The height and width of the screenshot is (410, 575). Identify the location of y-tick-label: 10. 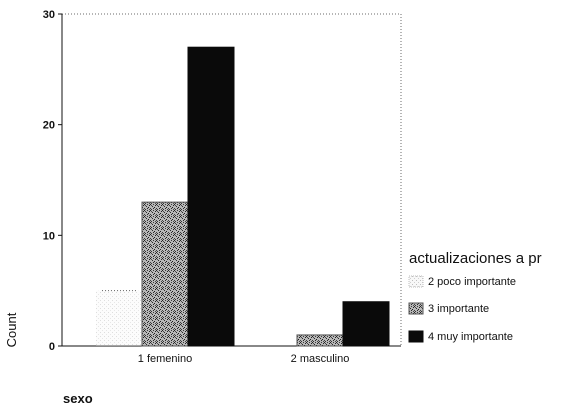
(49, 236).